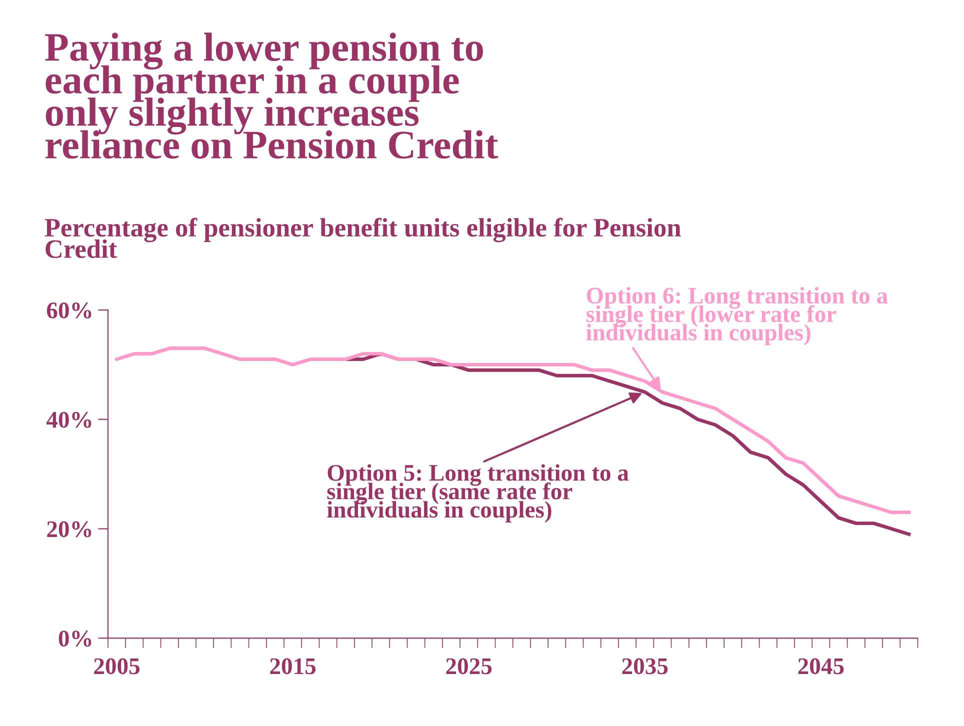  I want to click on chart-title: Paying a lower pension to each partner in a couple only slightly increases reliance on Pension Credit, so click(271, 95).